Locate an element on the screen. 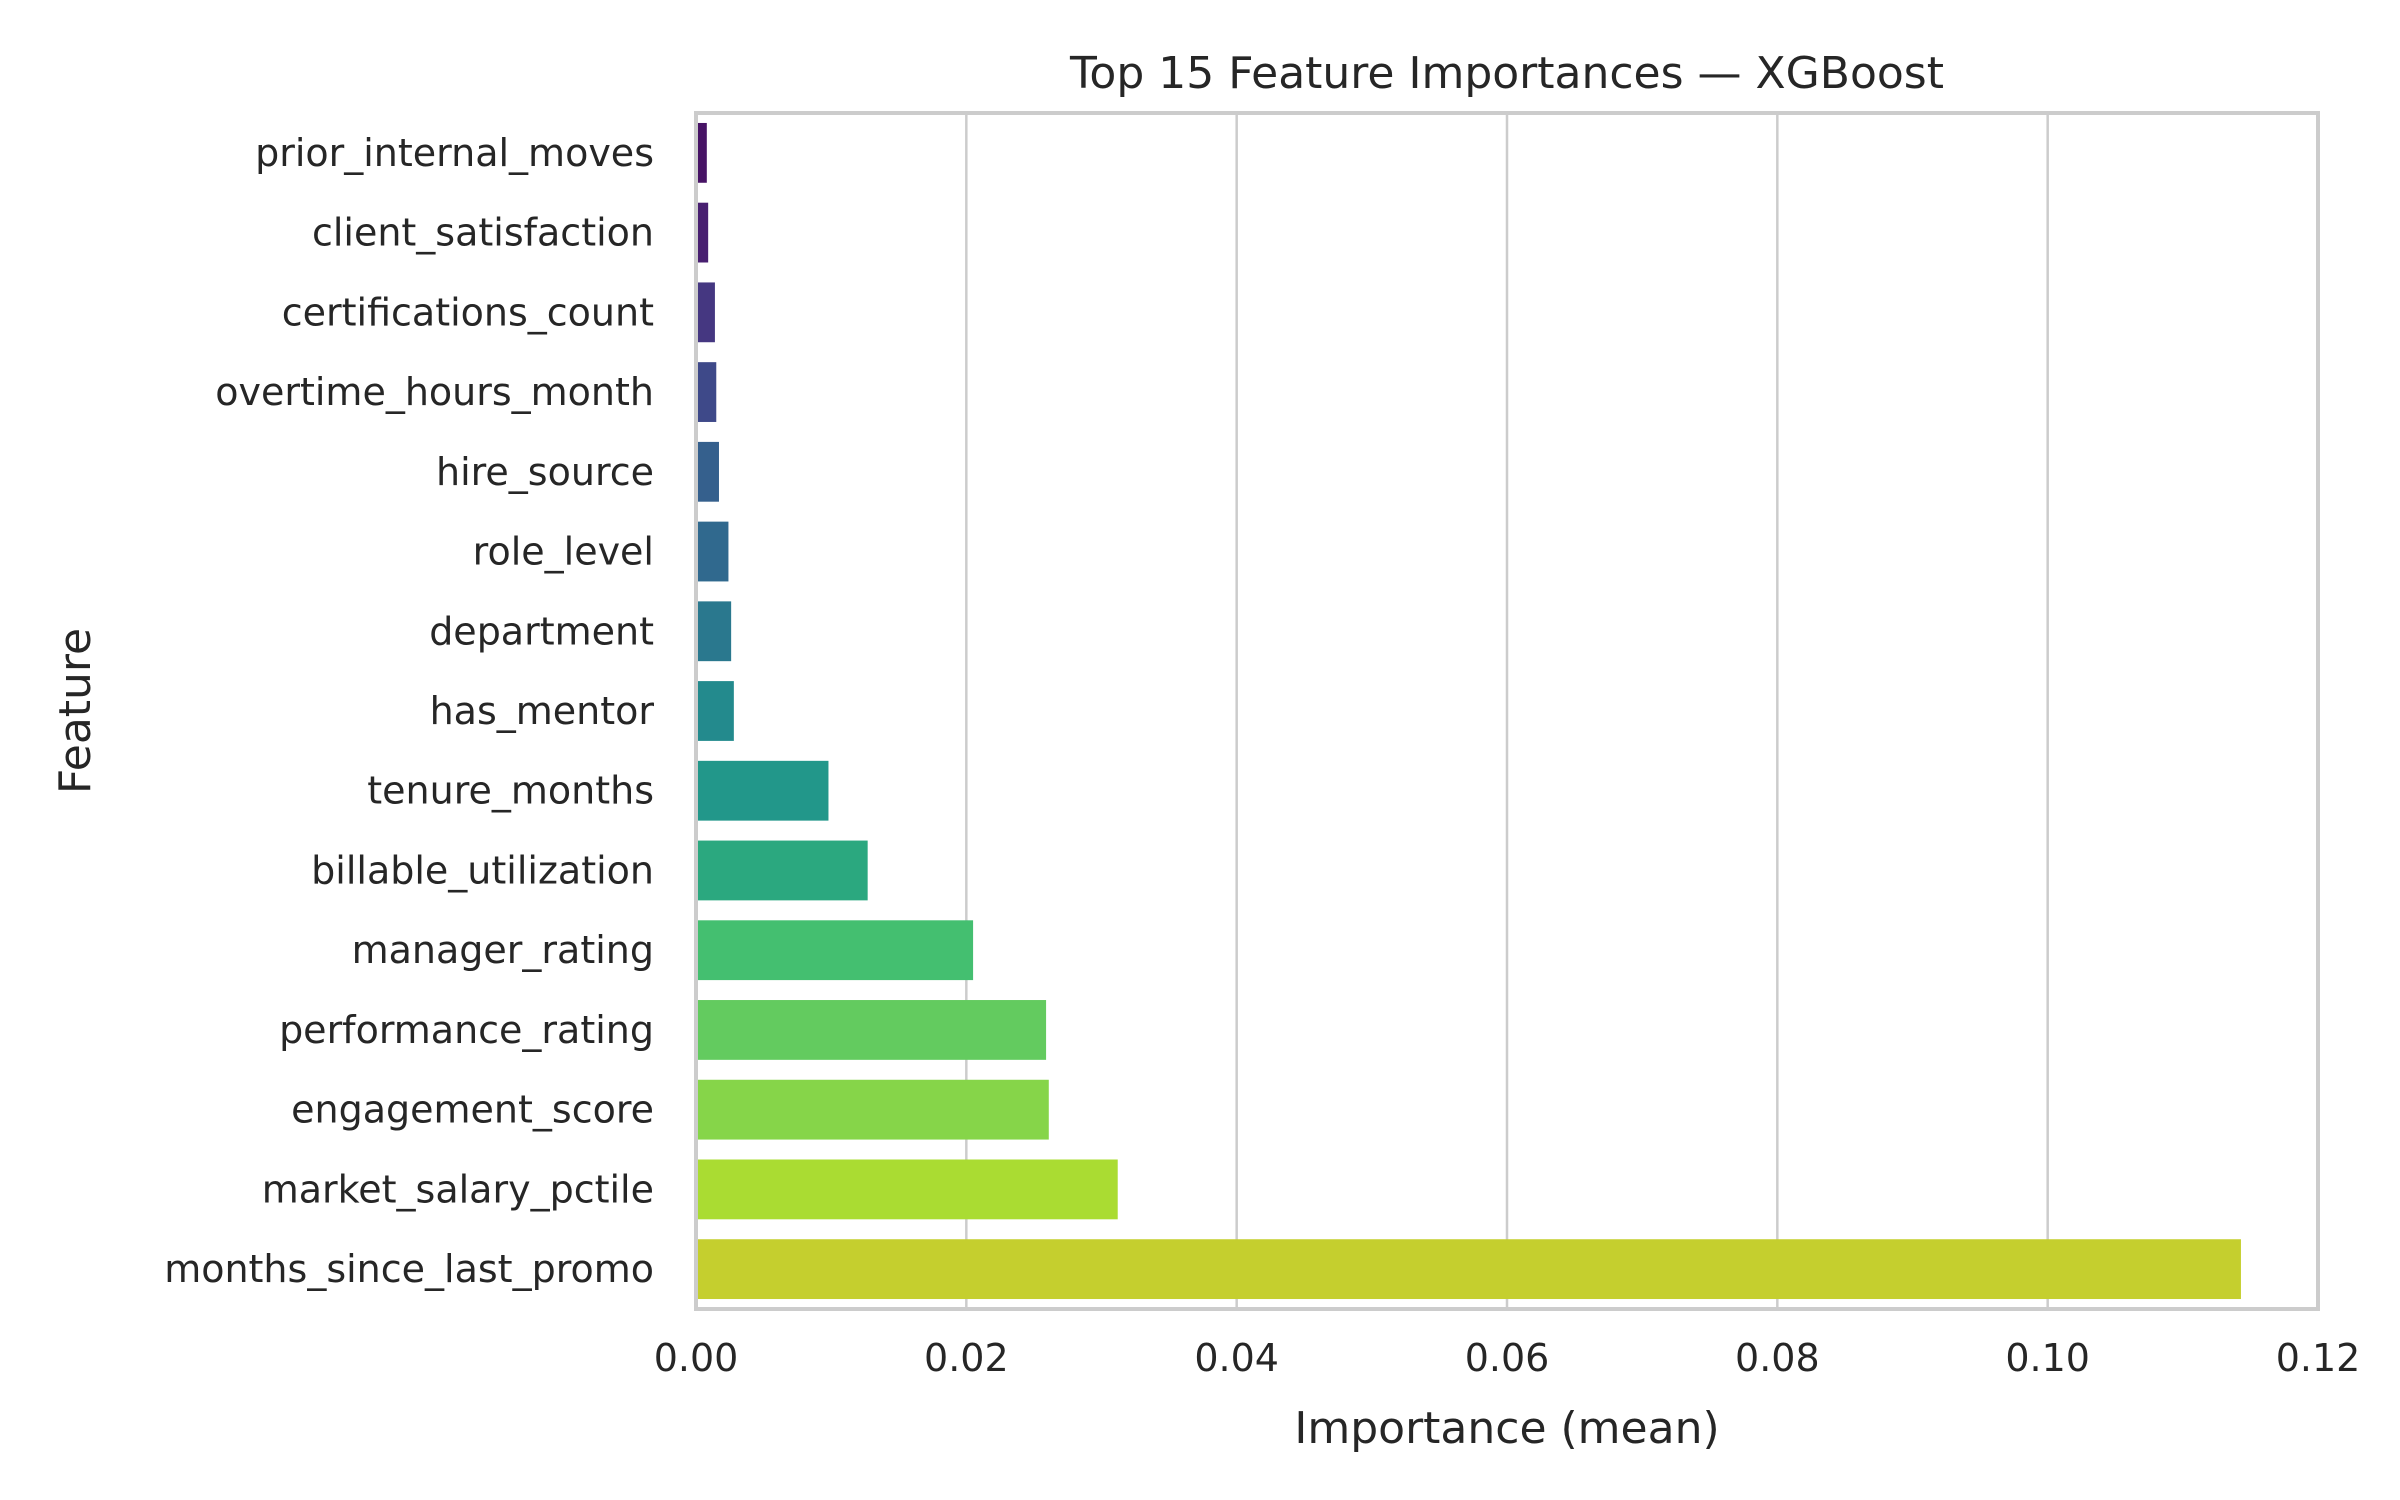 This screenshot has width=2400, height=1500. y-tick-label: tenure_months is located at coordinates (510, 791).